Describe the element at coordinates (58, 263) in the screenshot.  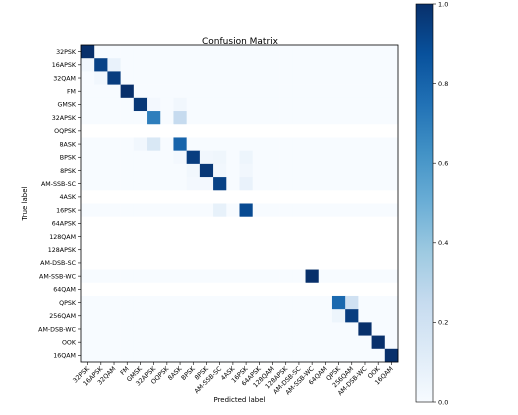
I see `y-tick-label: AM-DSB-SC` at that location.